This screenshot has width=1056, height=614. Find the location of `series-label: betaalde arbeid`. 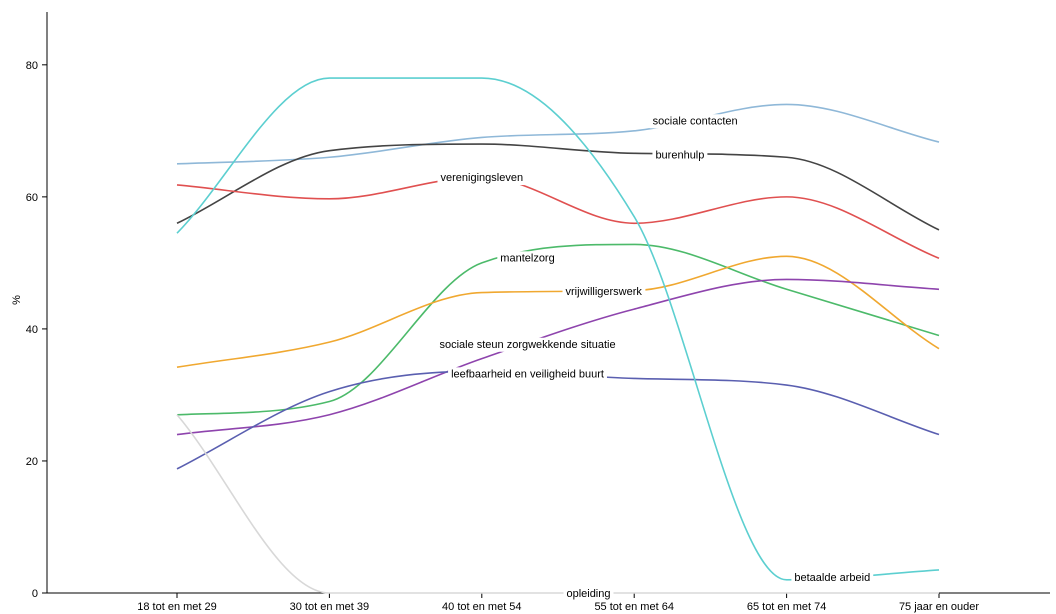

series-label: betaalde arbeid is located at coordinates (832, 578).